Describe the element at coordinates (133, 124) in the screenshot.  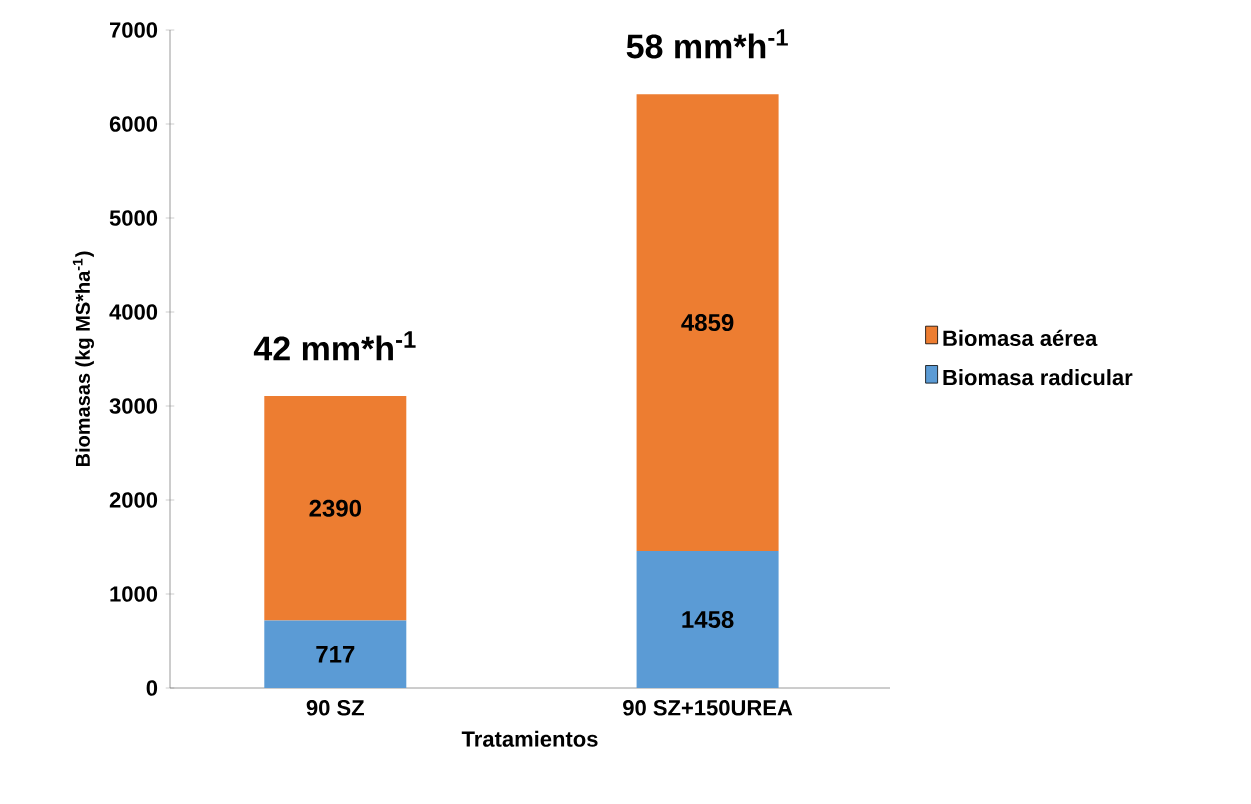
I see `y-tick-label: 6000` at that location.